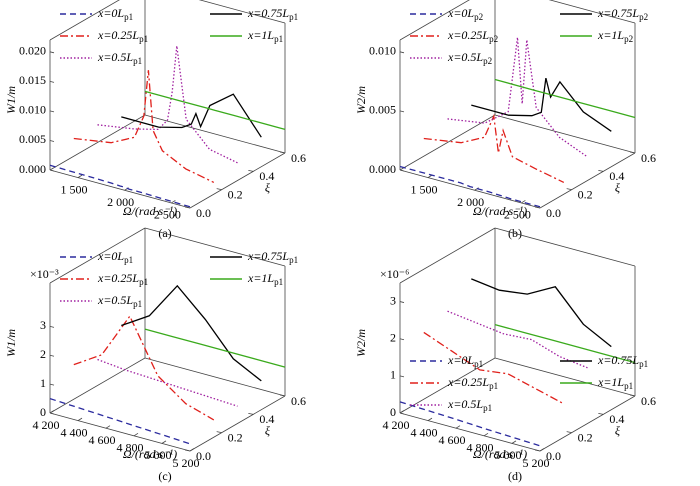 The image size is (700, 486). What do you see at coordinates (115, 300) in the screenshot?
I see `legend-text: x=0.5L` at bounding box center [115, 300].